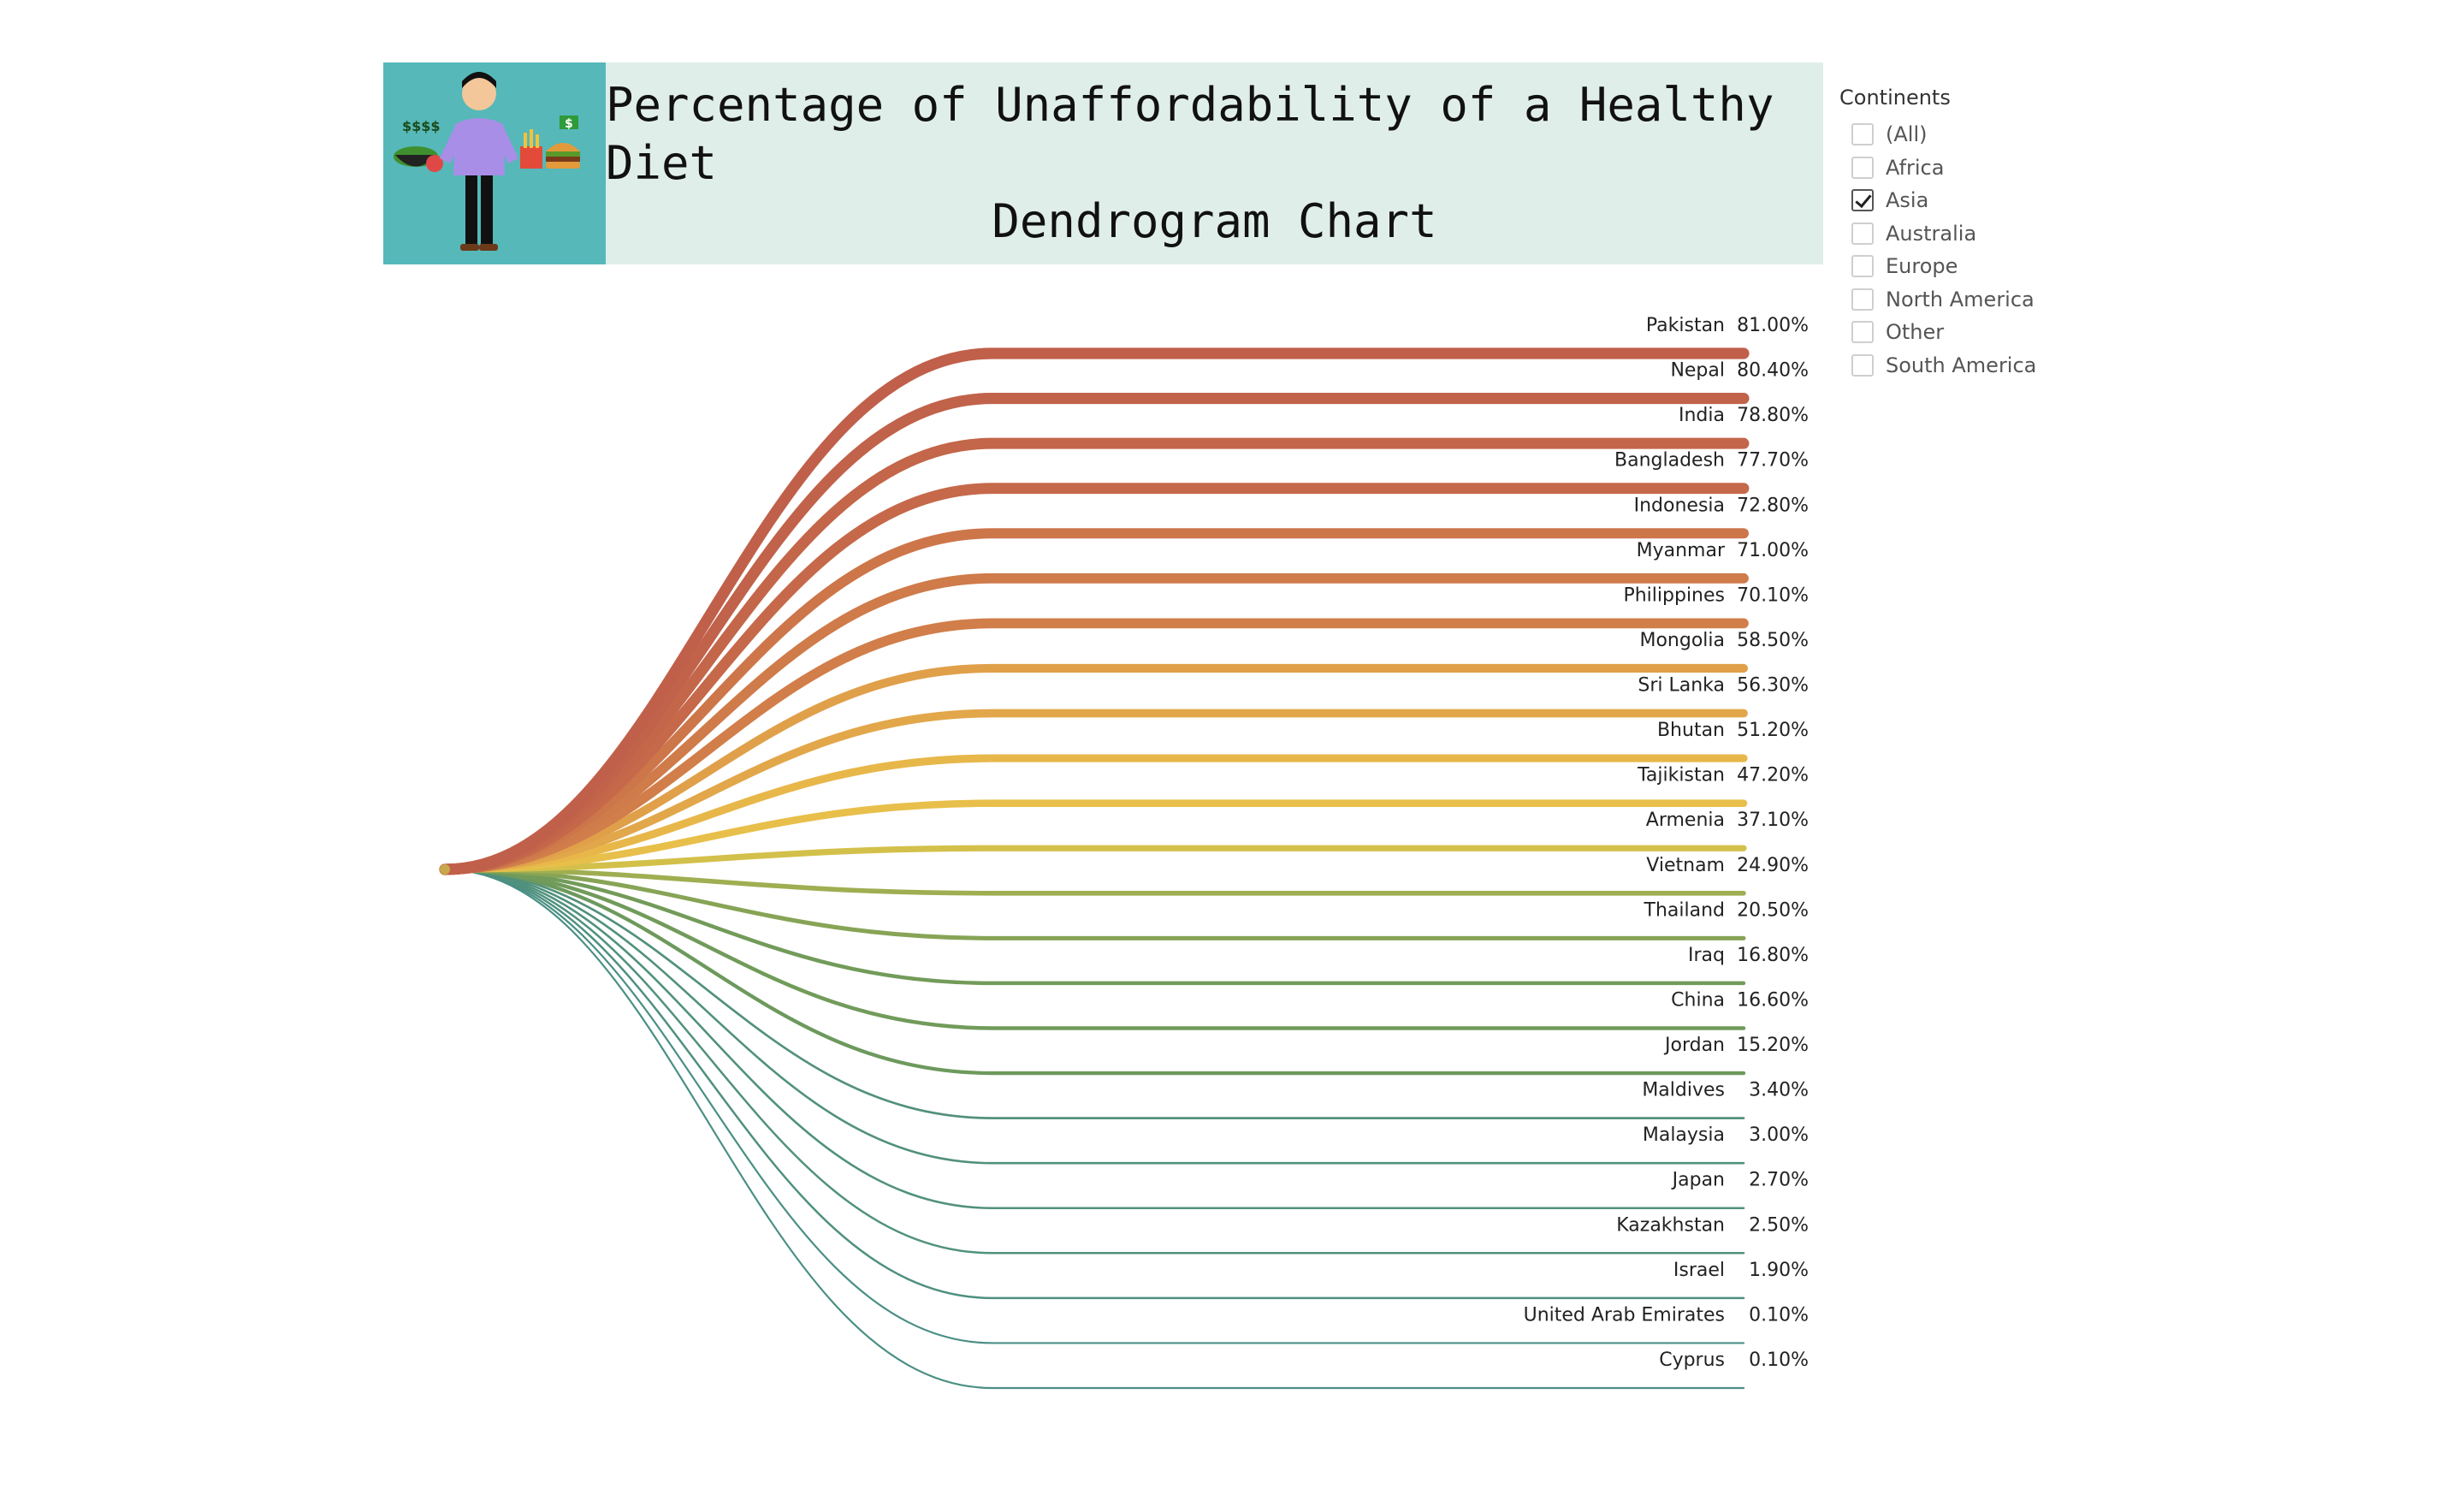  What do you see at coordinates (1773, 640) in the screenshot?
I see `value-label: 58.50%` at bounding box center [1773, 640].